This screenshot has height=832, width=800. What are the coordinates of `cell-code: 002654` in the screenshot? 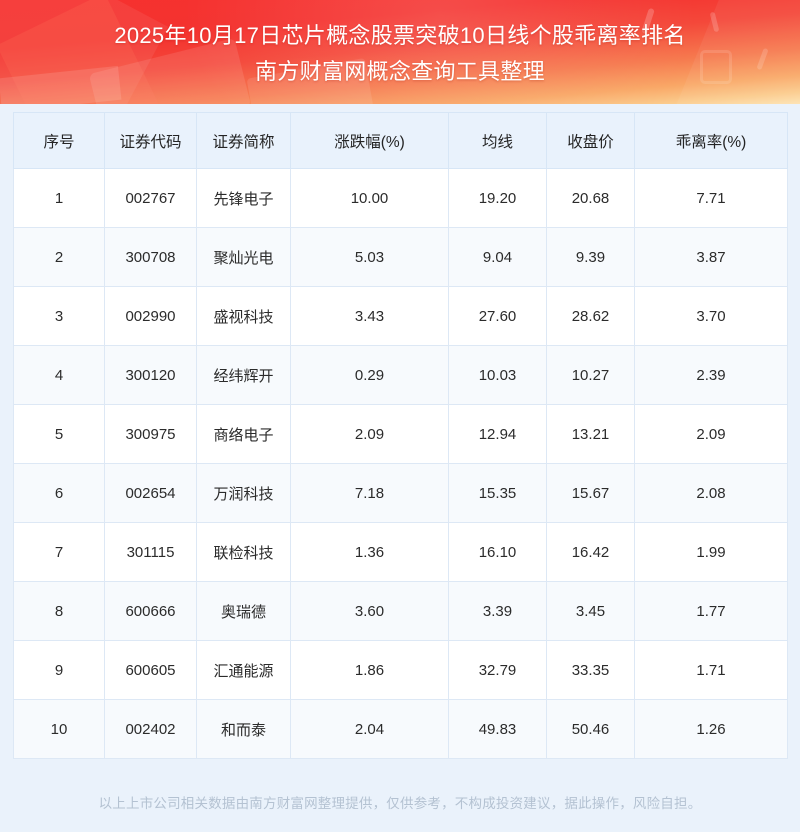 It's located at (150, 493).